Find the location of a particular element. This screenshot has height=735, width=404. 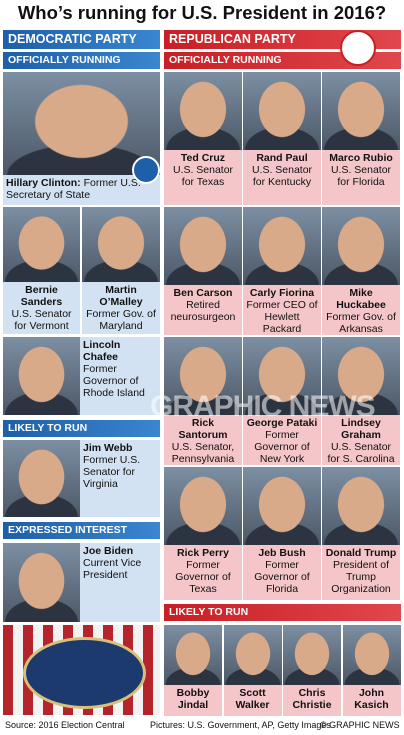

caption: Rick Perry Former Governor of Texas is located at coordinates (203, 572).